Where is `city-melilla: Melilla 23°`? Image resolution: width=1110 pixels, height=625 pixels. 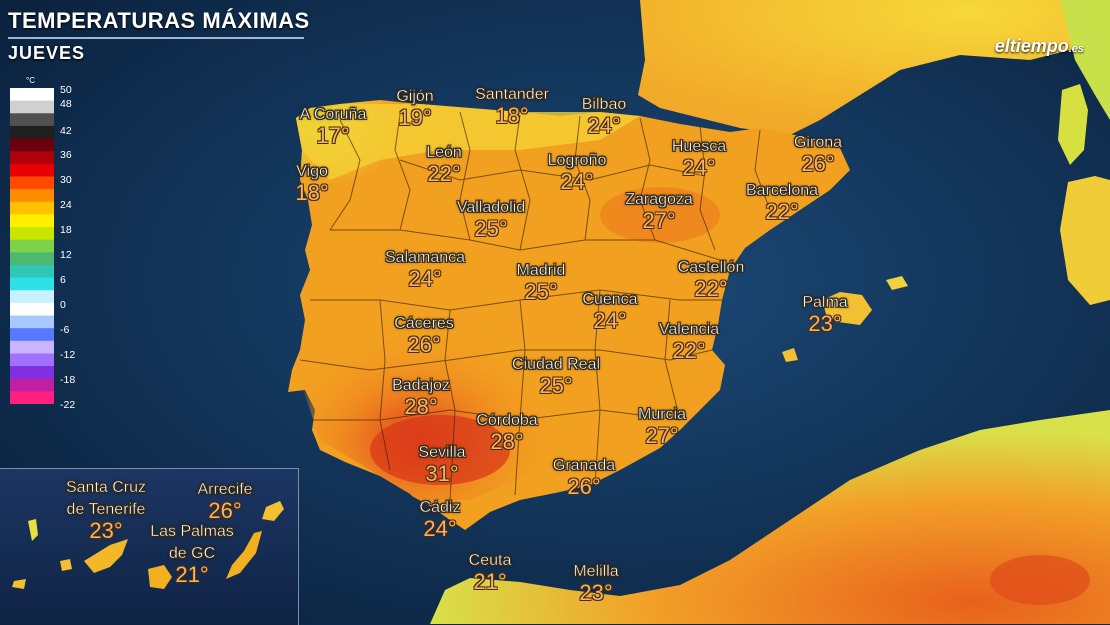 city-melilla: Melilla 23° is located at coordinates (596, 584).